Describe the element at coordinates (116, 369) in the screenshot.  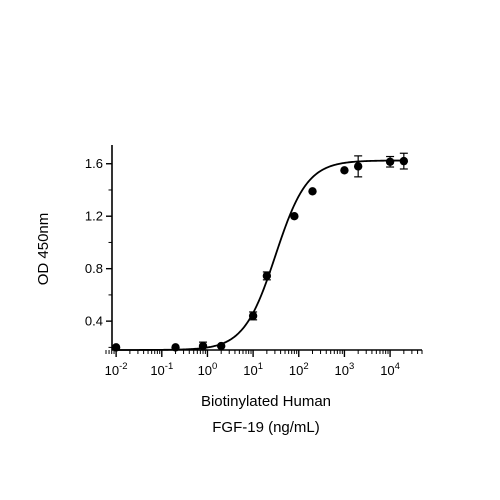
I see `x-tick-label: 10⁻²` at that location.